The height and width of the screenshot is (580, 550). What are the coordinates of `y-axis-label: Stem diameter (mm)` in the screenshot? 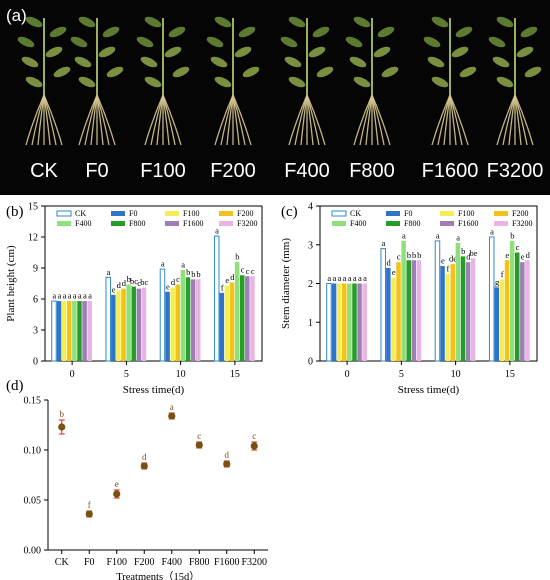 It's located at (286, 283).